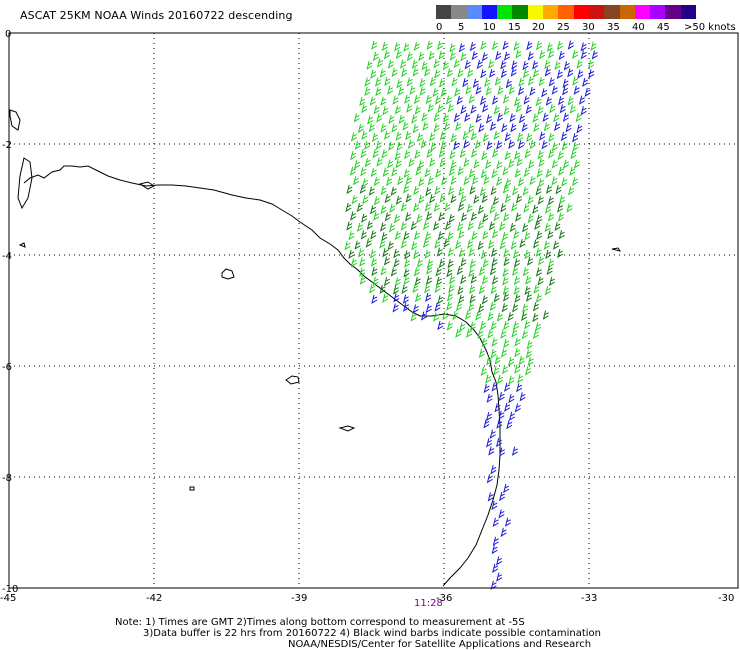  I want to click on colorbar-label: 0, so click(439, 27).